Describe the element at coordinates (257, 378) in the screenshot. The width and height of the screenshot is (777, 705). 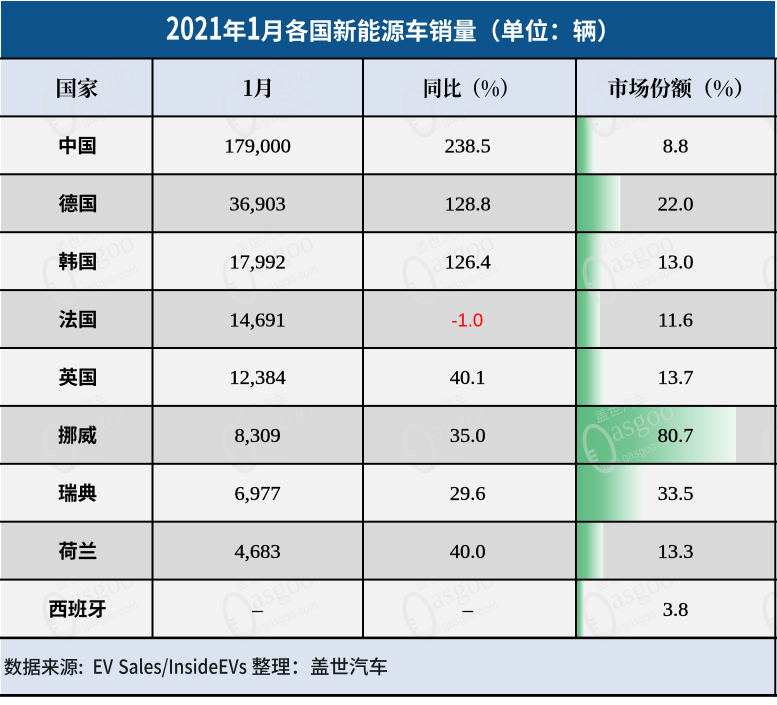
I see `svg-text: 12,384` at that location.